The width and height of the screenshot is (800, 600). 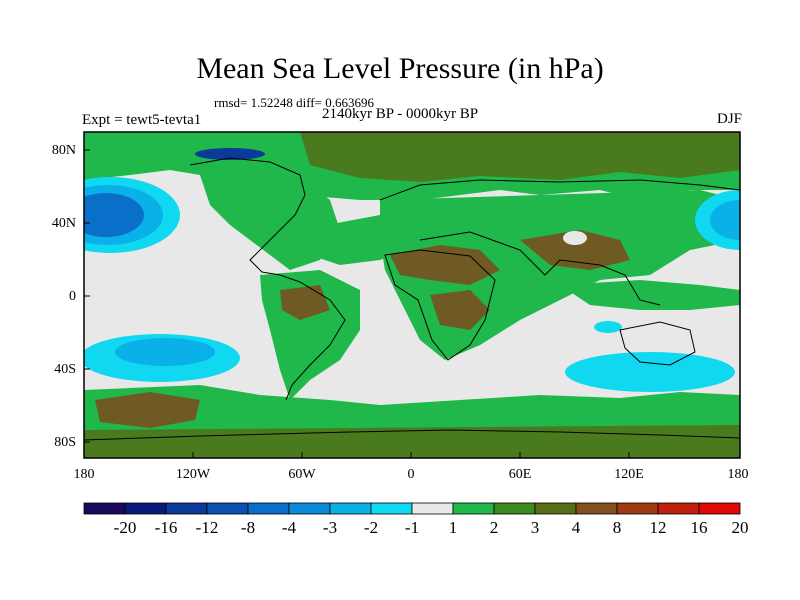 What do you see at coordinates (412, 435) in the screenshot?
I see `coastline-antarctica` at bounding box center [412, 435].